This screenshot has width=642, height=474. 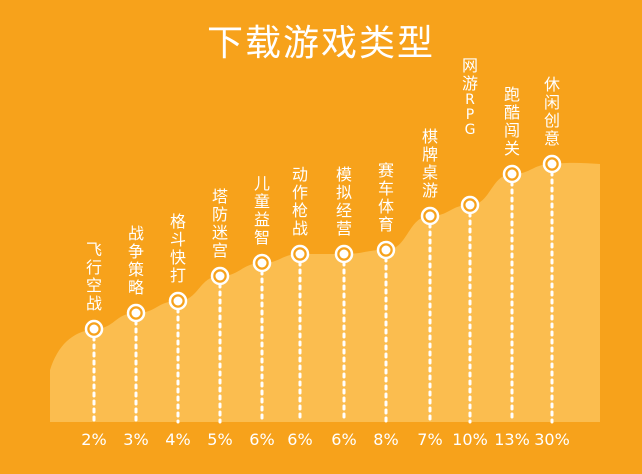 I want to click on value-label: 2%, so click(x=94, y=439).